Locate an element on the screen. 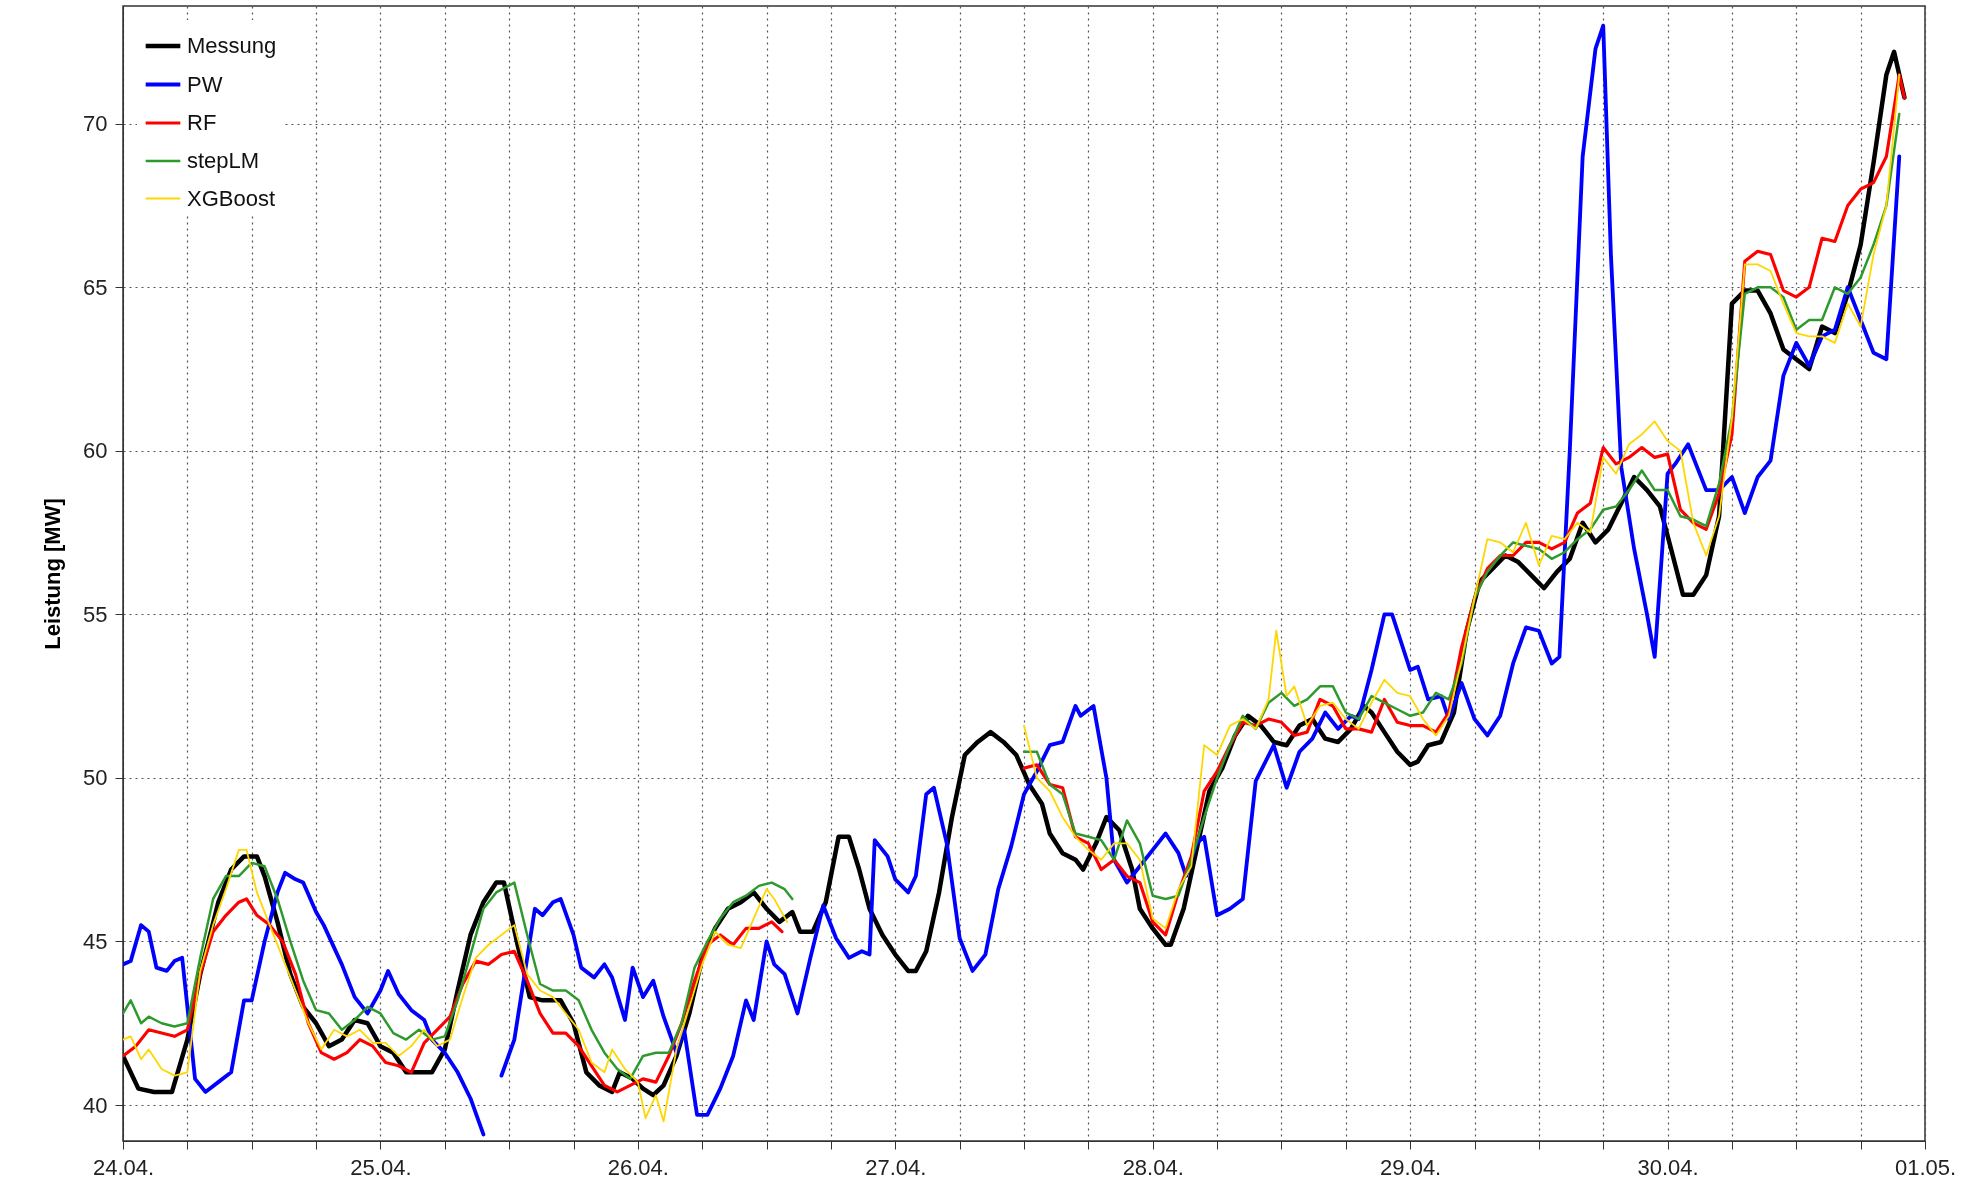 This screenshot has width=1982, height=1195. legend-label: PW is located at coordinates (205, 84).